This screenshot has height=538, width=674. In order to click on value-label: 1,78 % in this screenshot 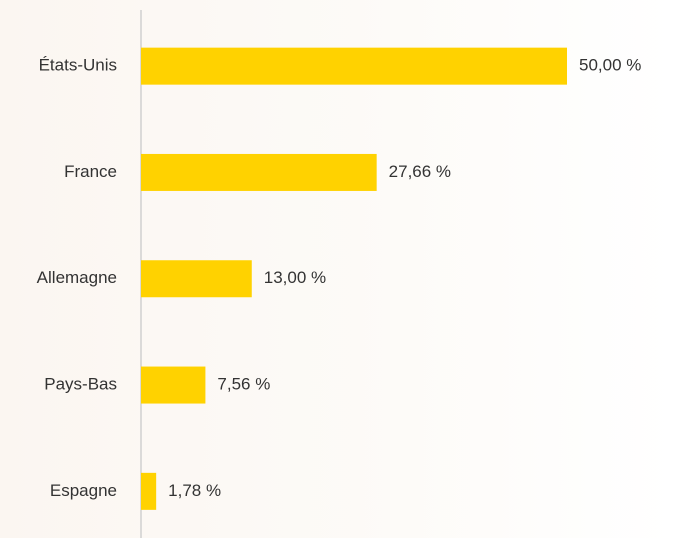, I will do `click(194, 490)`.